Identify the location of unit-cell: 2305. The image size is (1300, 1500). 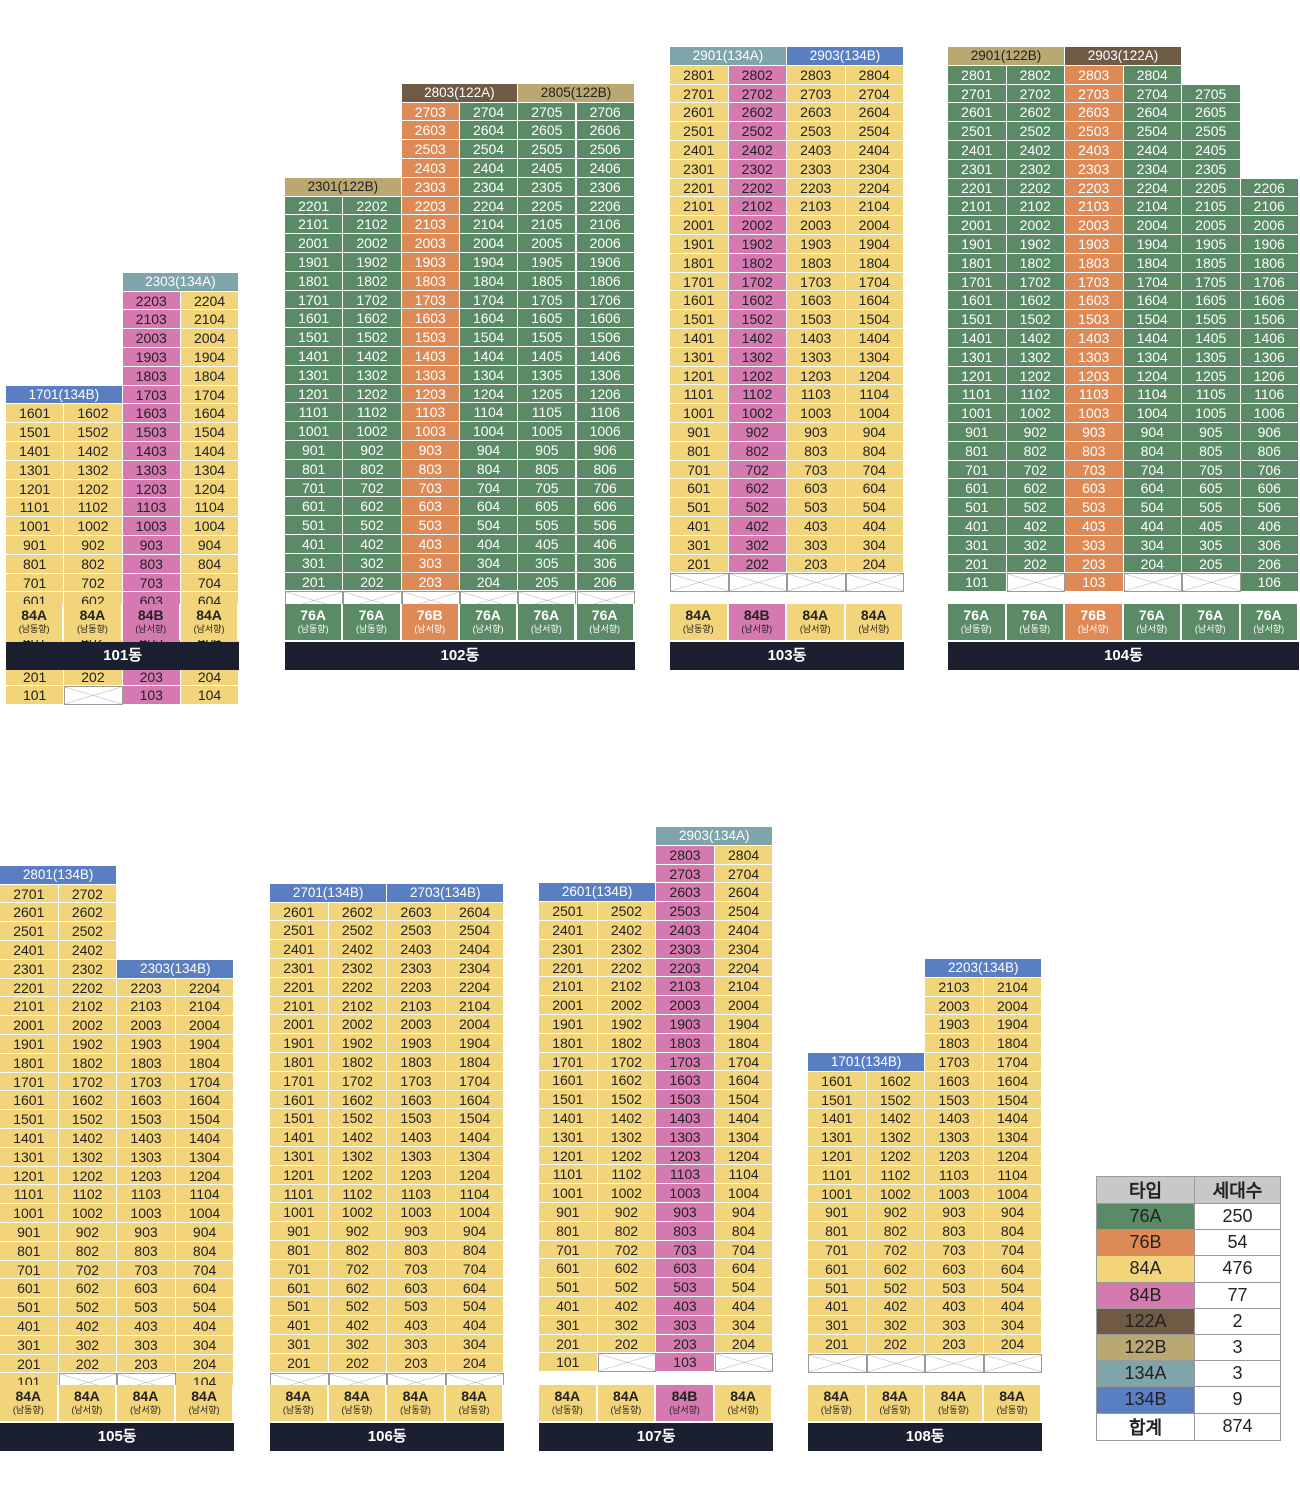
(547, 187).